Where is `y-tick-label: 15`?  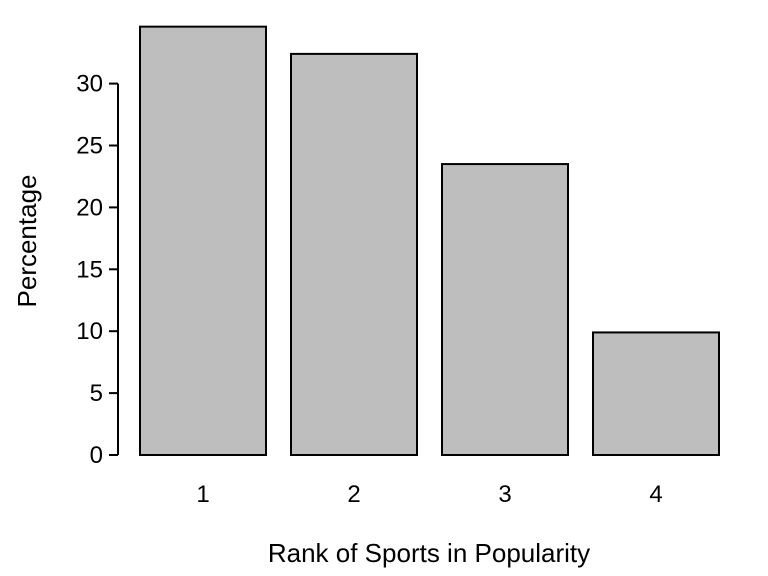 y-tick-label: 15 is located at coordinates (89, 269).